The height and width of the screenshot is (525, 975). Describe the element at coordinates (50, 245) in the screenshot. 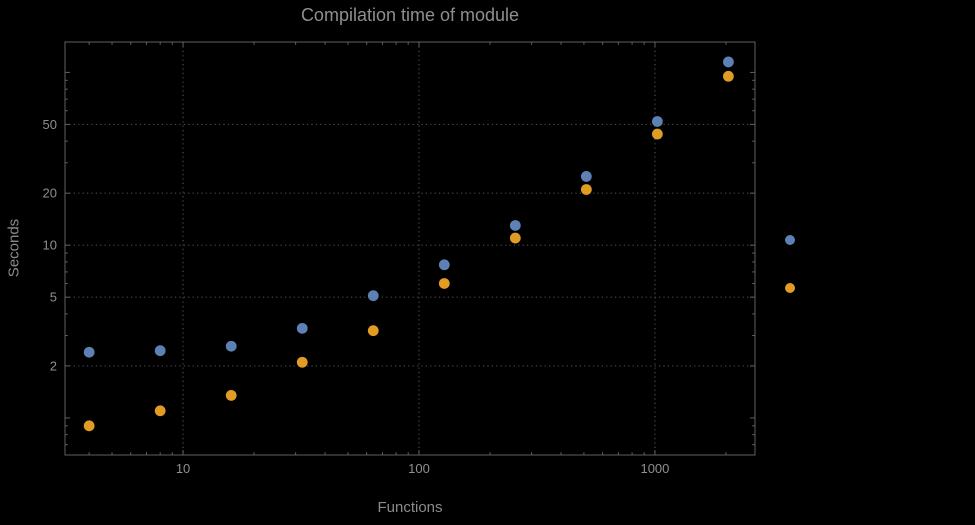

I see `y-tick-label: 10` at that location.